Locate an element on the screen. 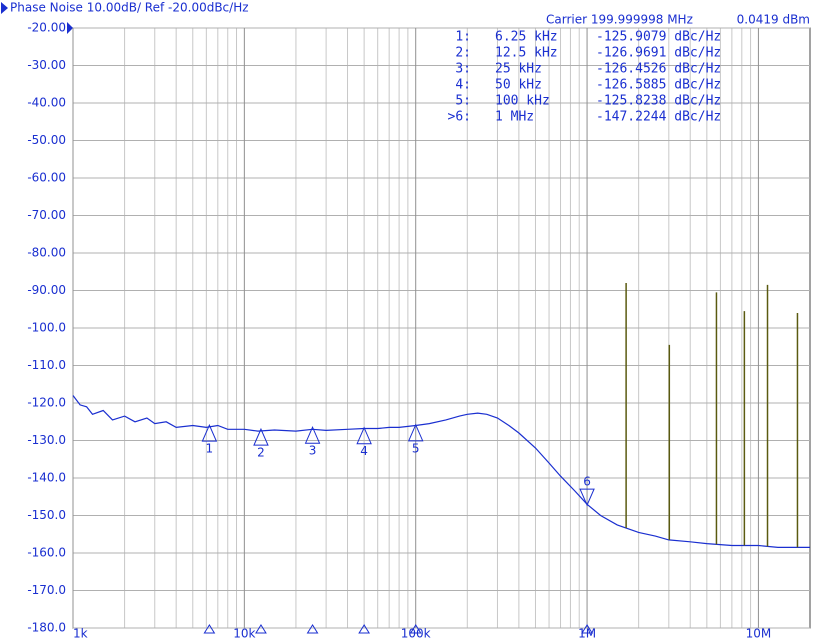 This screenshot has width=819, height=643. y-tick-label: -40.00 is located at coordinates (46, 103).